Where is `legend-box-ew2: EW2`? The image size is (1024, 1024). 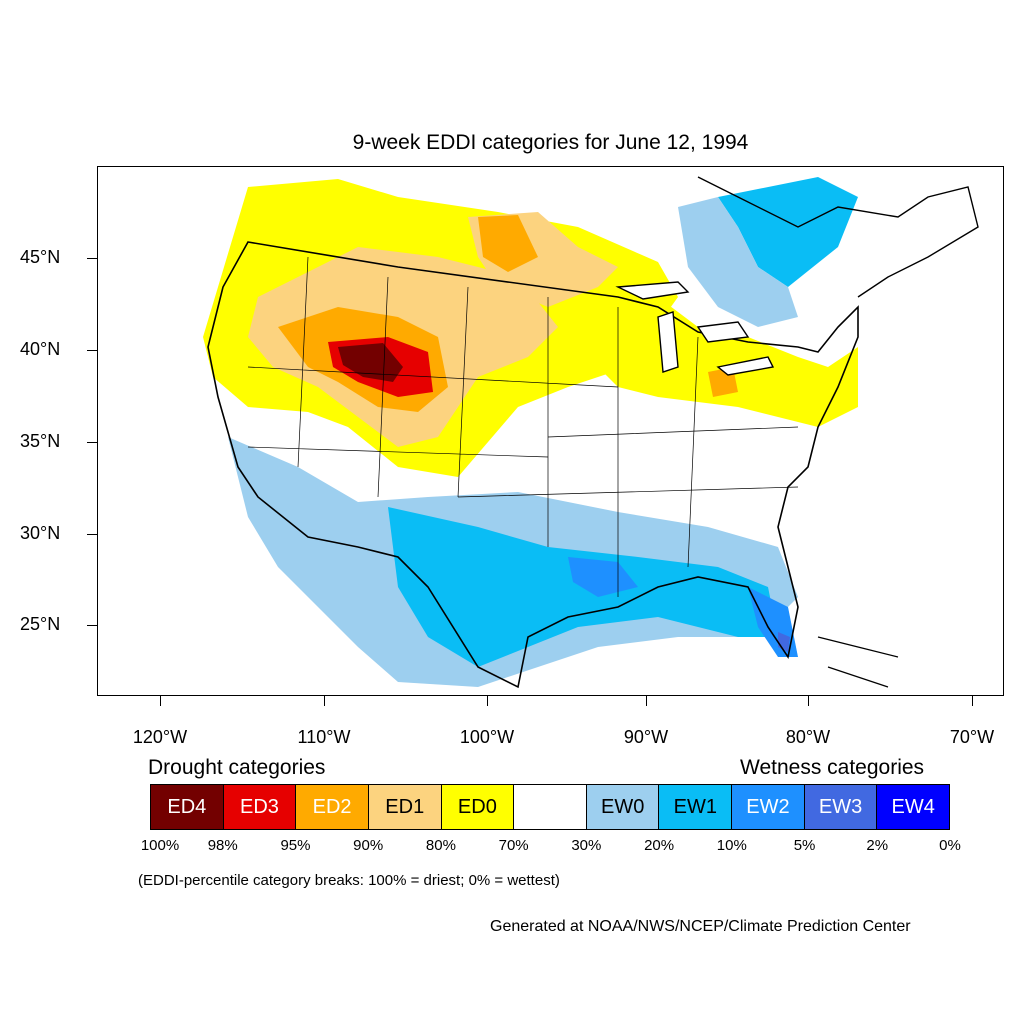 legend-box-ew2: EW2 is located at coordinates (768, 807).